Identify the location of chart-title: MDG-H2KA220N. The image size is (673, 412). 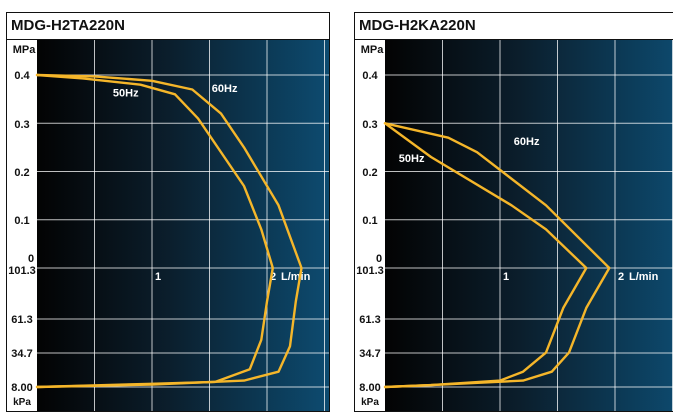
(514, 26).